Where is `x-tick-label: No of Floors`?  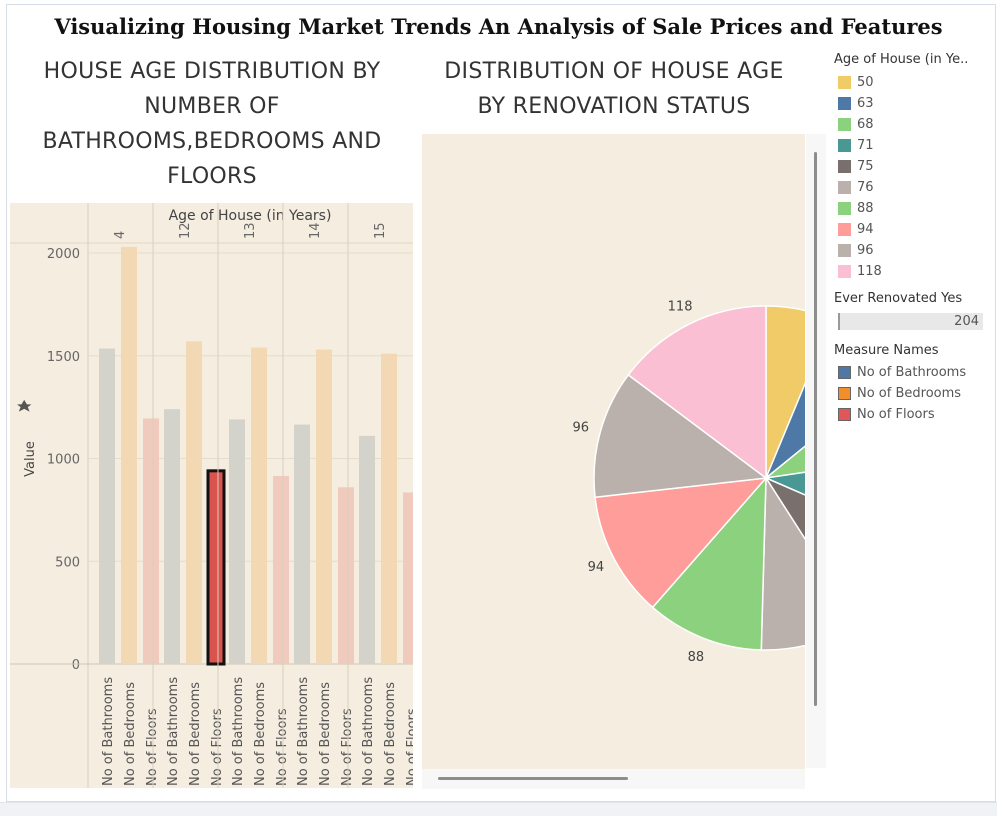
x-tick-label: No of Floors is located at coordinates (409, 747).